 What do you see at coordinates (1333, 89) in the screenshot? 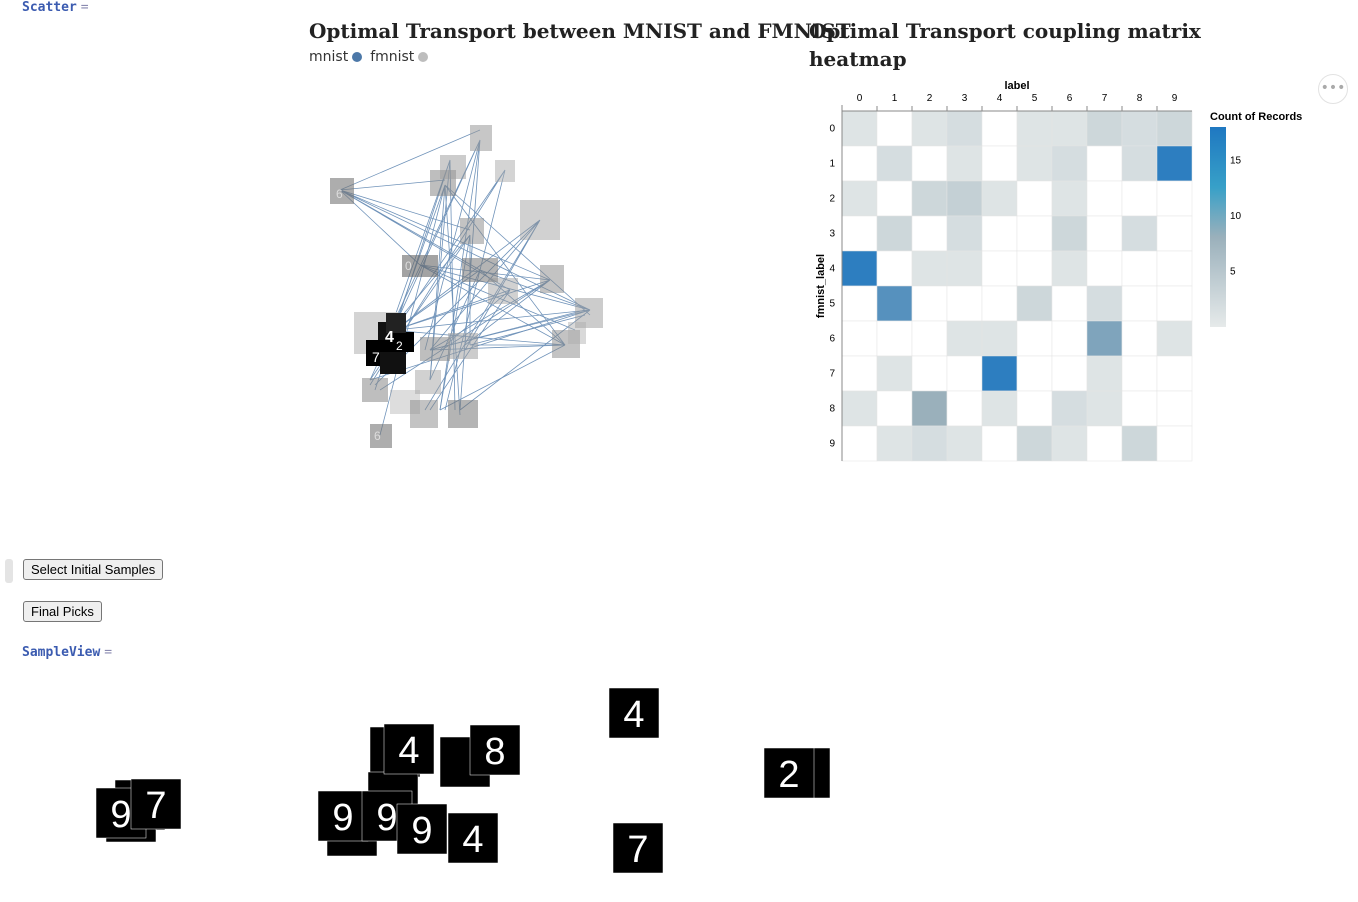
I see `ellipsis-icon: •••` at bounding box center [1333, 89].